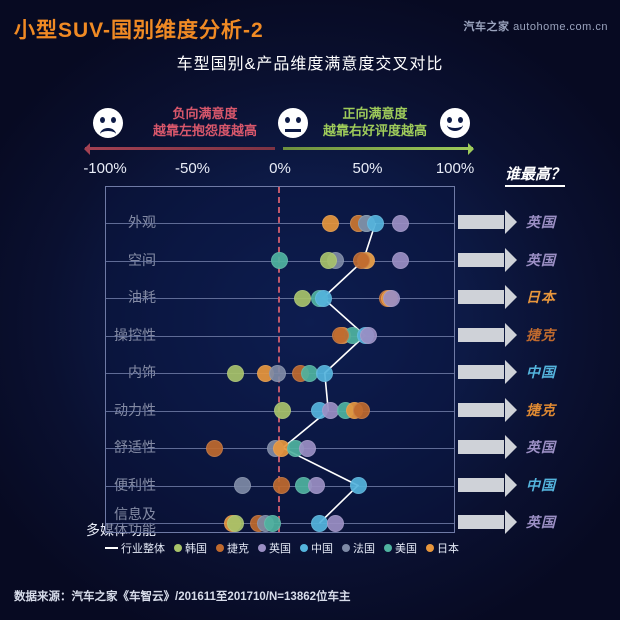 The image size is (620, 620). I want to click on legend-item-韩国: 韩国, so click(190, 548).